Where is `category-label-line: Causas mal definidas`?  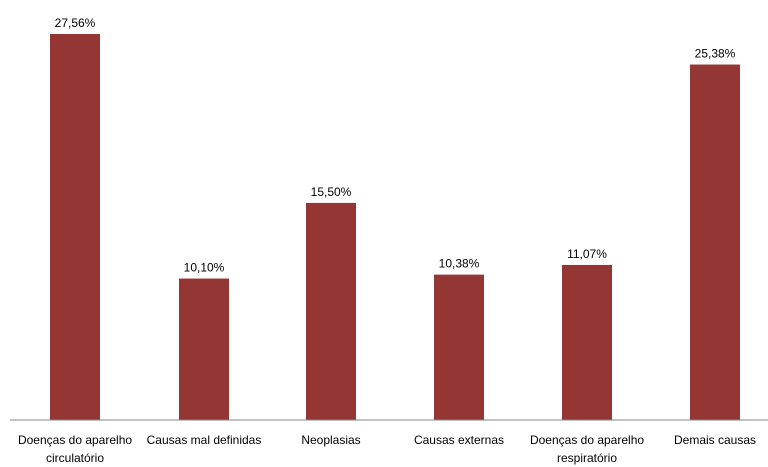 category-label-line: Causas mal definidas is located at coordinates (204, 440).